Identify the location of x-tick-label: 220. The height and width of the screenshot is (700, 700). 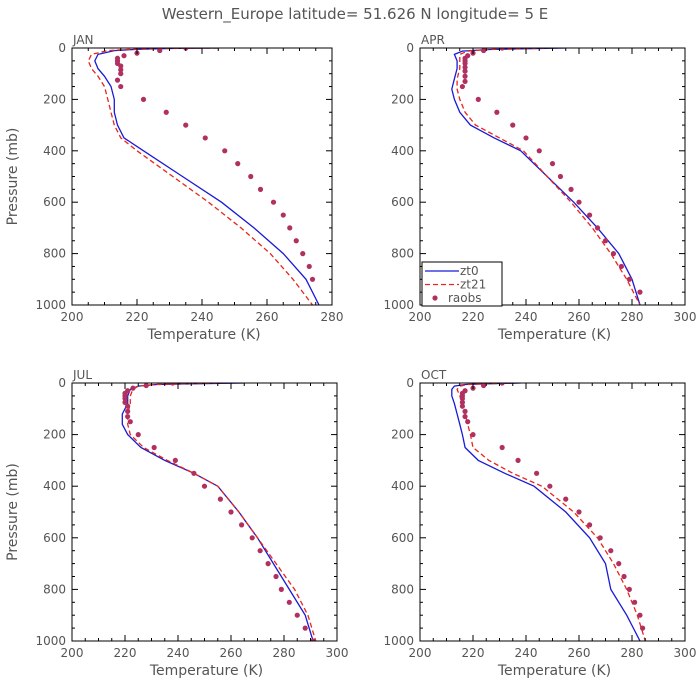
(125, 653).